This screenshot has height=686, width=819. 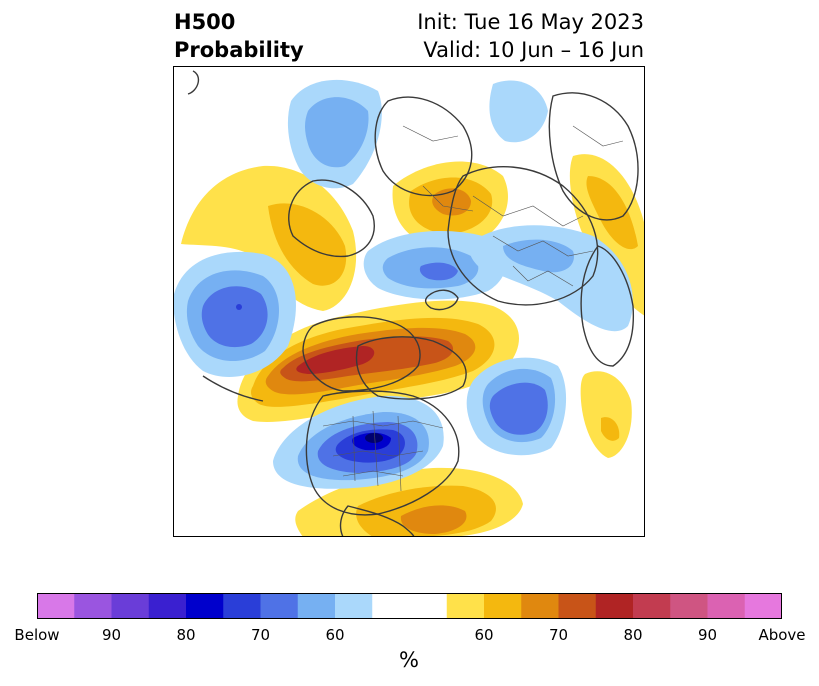 I want to click on colorbar-tick-label: Above, so click(x=782, y=635).